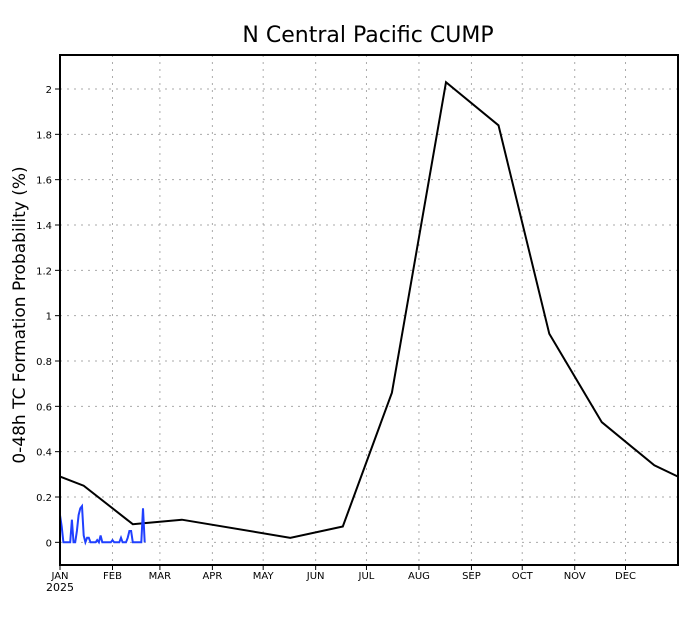 This screenshot has width=690, height=622. What do you see at coordinates (44, 362) in the screenshot?
I see `y-tick-label: 0.8` at bounding box center [44, 362].